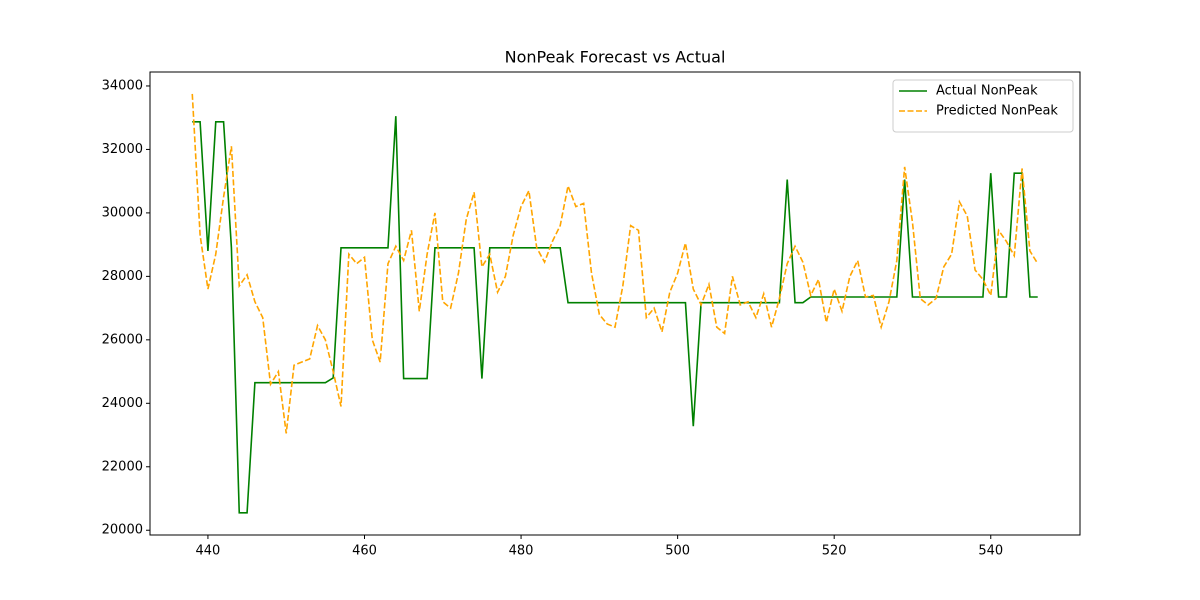 The image size is (1200, 600). I want to click on x-tick-label: 440, so click(208, 551).